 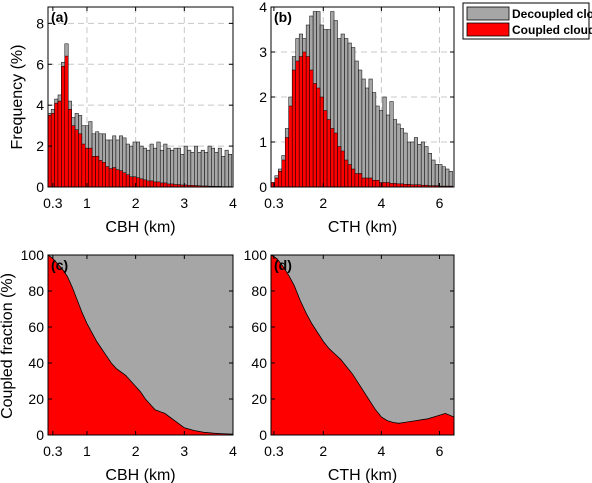 I want to click on y-tick-label: 2, so click(x=263, y=97).